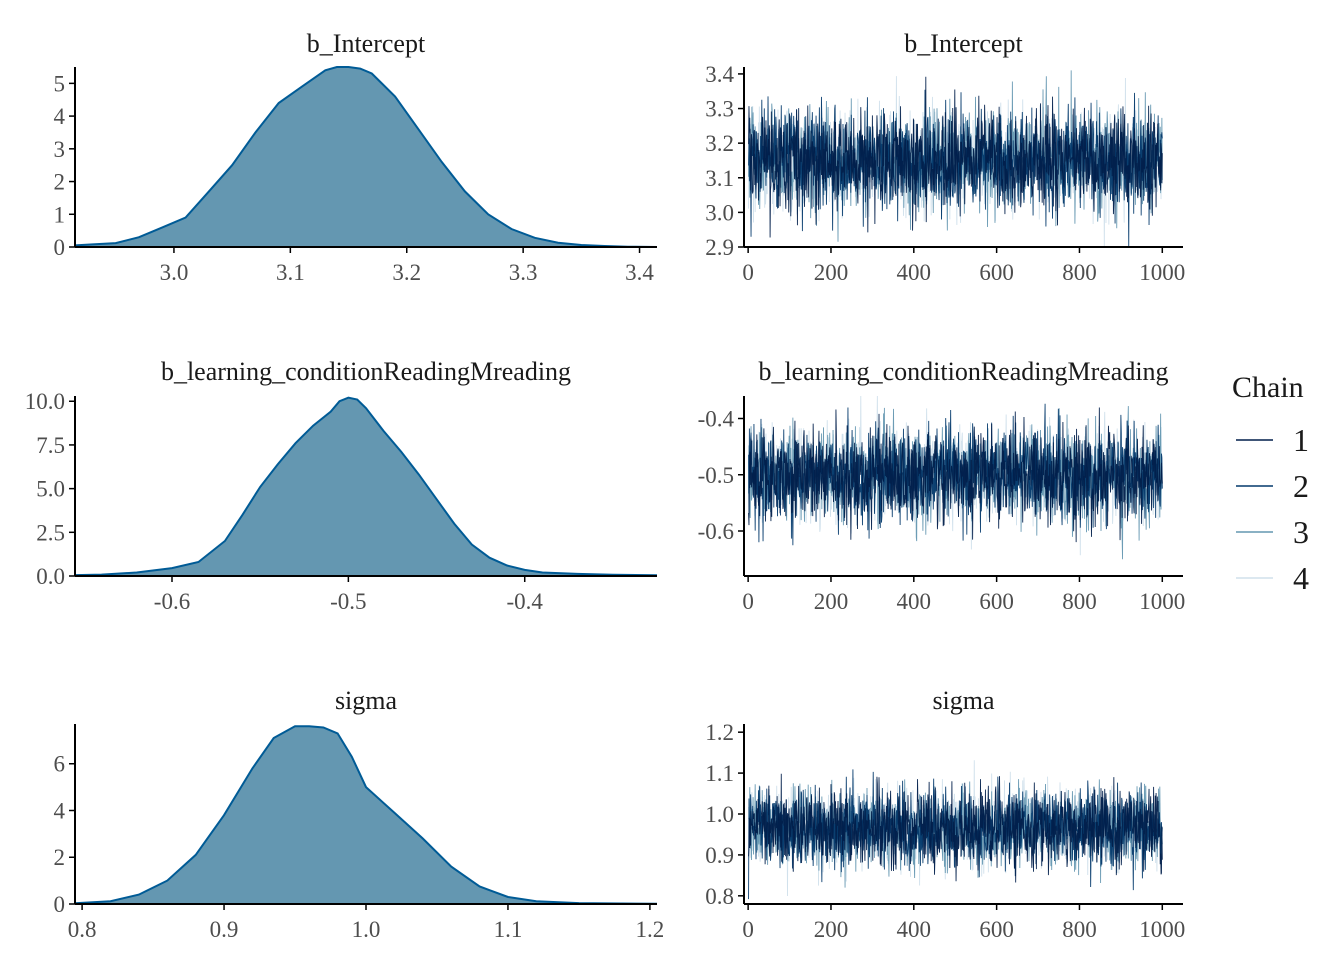  What do you see at coordinates (719, 896) in the screenshot?
I see `y-tick-label: 0.8` at bounding box center [719, 896].